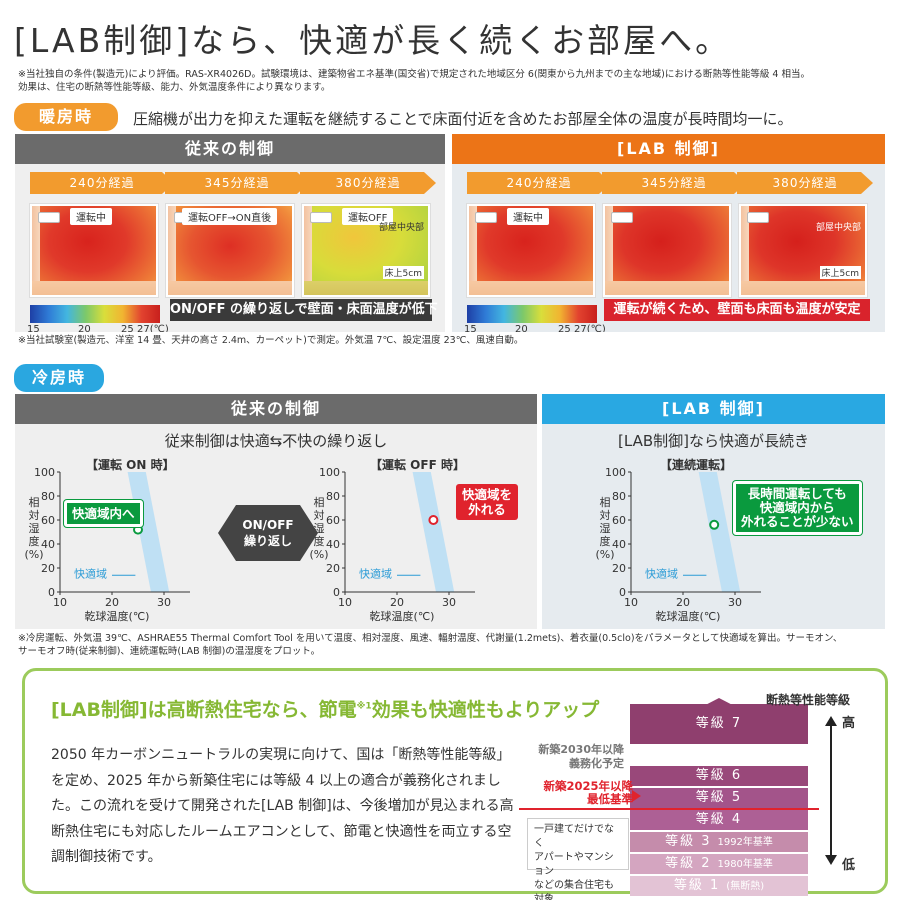  I want to click on state-label: 運転OFF, so click(368, 216).